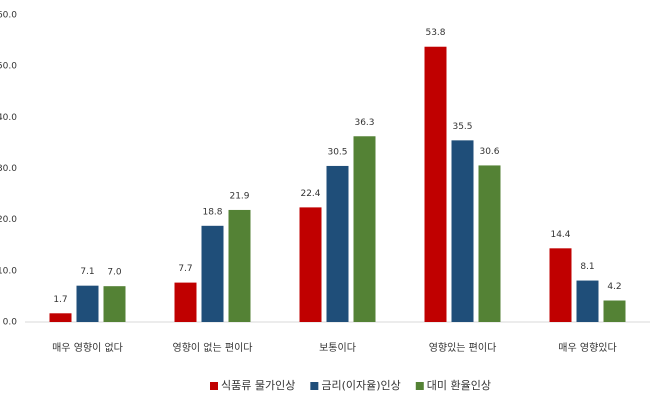 The height and width of the screenshot is (411, 659). I want to click on value-label: 22.4, so click(310, 194).